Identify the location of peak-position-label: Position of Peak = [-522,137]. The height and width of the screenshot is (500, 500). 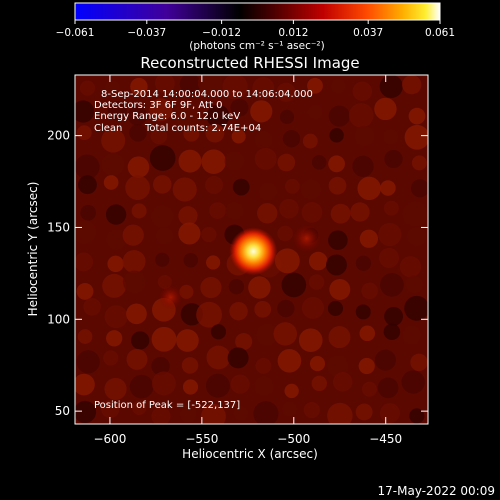
(167, 405).